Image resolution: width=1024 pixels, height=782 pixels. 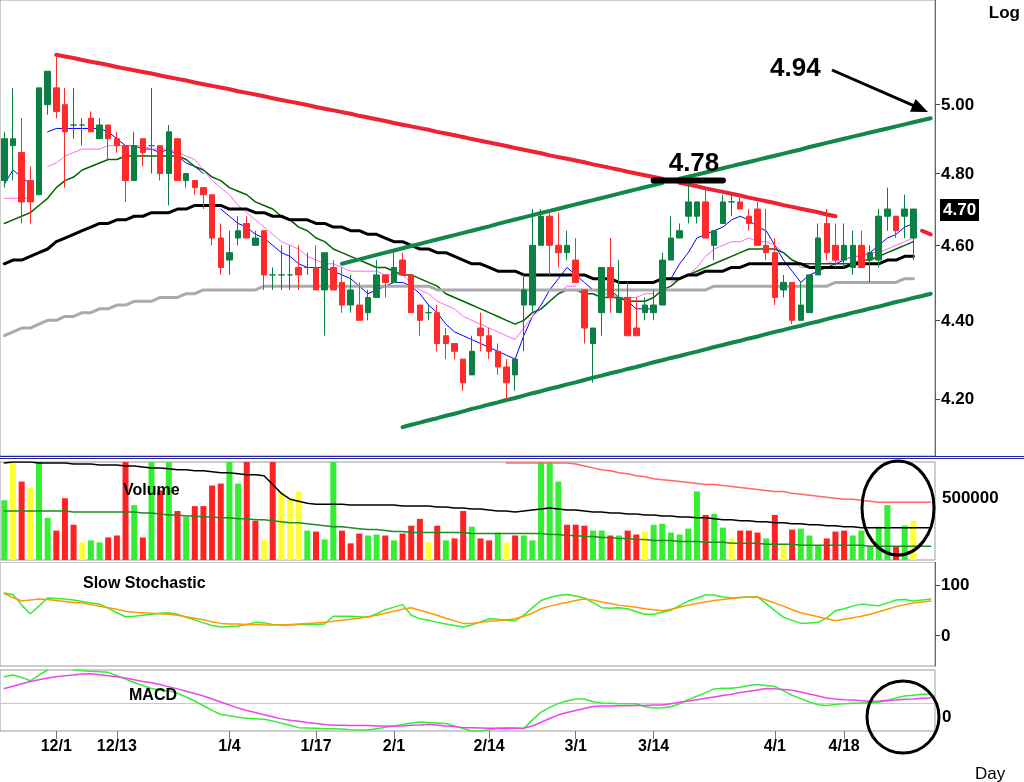 I want to click on x-tick-label: 4/1, so click(x=775, y=745).